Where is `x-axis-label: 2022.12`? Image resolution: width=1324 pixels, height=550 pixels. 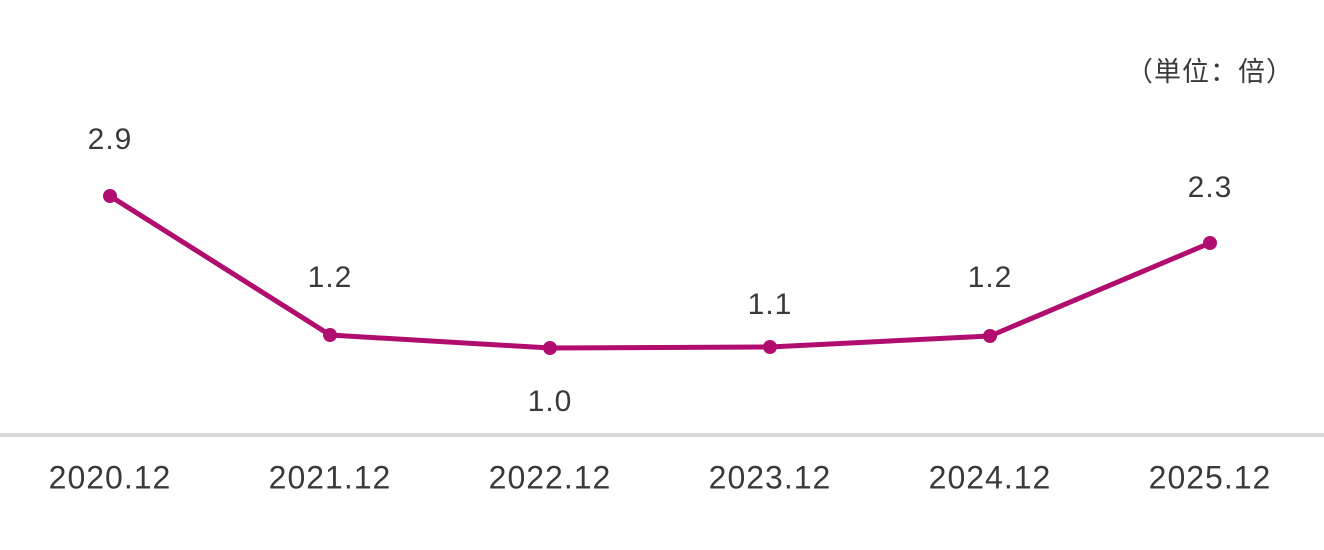
x-axis-label: 2022.12 is located at coordinates (550, 477).